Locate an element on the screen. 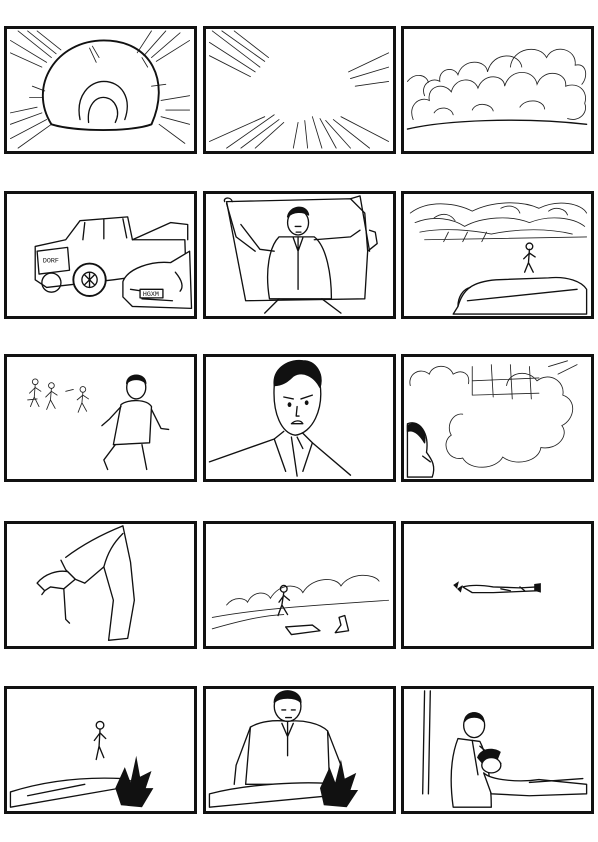 The image size is (598, 842). panel-14-art is located at coordinates (299, 750).